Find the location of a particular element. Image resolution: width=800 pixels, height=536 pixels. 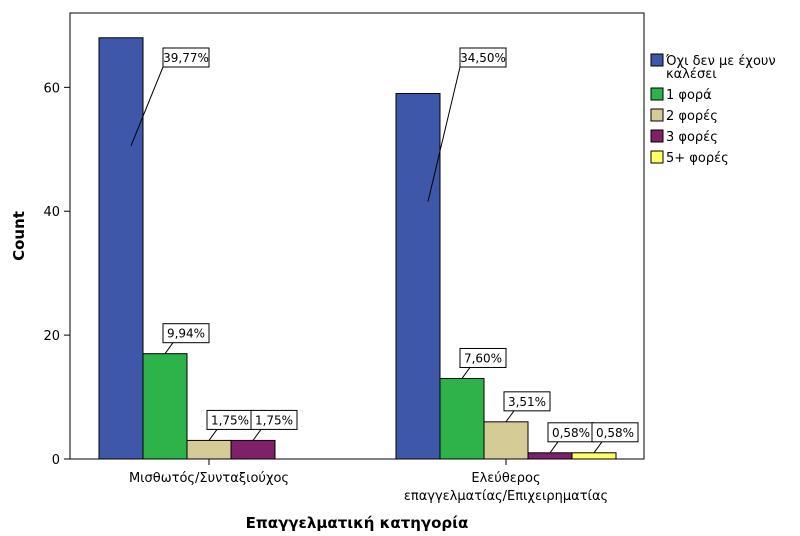

x-tick-label: επαγγελματίας/Επιχειρηματίας is located at coordinates (506, 496).